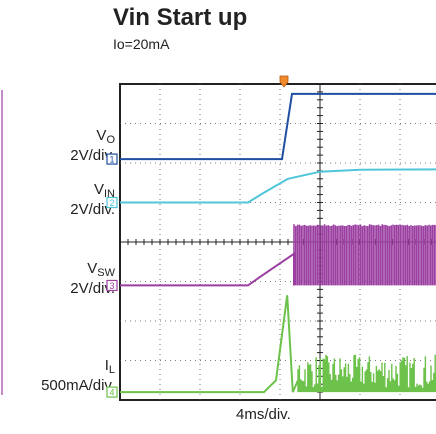 The width and height of the screenshot is (436, 434). I want to click on vsw-scale-label: 2V/div., so click(92, 288).